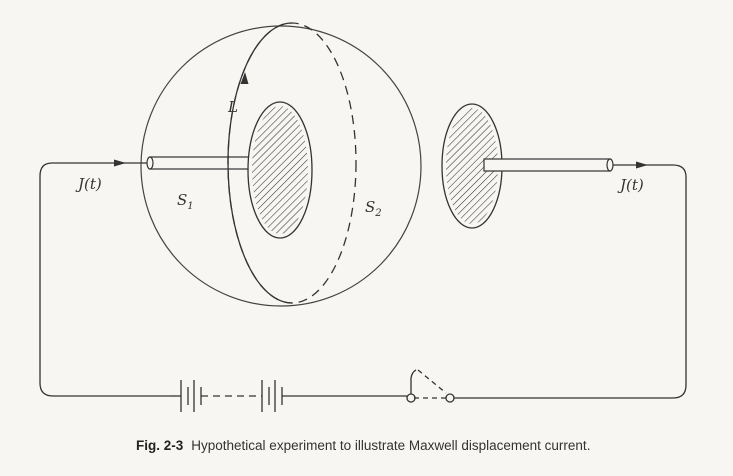  What do you see at coordinates (260, 163) in the screenshot?
I see `contour-front` at bounding box center [260, 163].